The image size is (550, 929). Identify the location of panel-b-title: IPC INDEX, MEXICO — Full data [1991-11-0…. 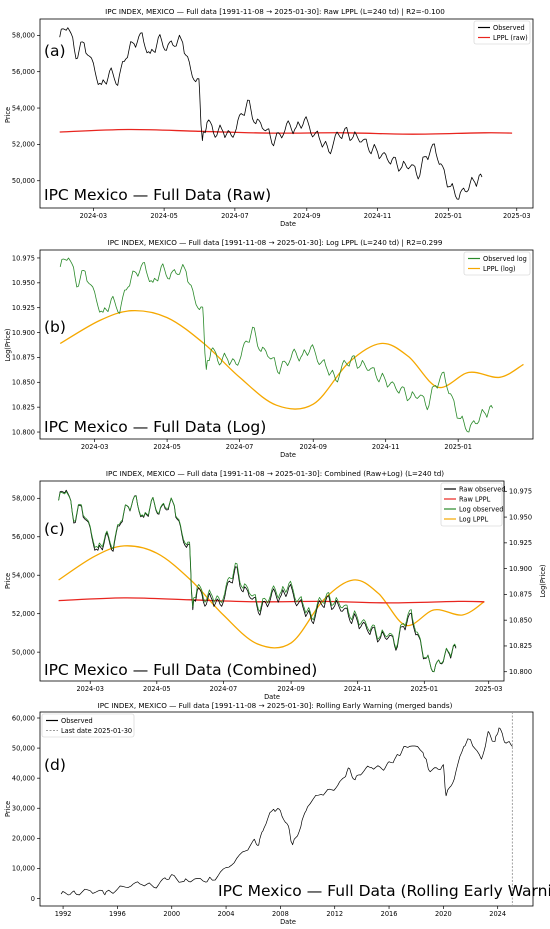
(275, 242).